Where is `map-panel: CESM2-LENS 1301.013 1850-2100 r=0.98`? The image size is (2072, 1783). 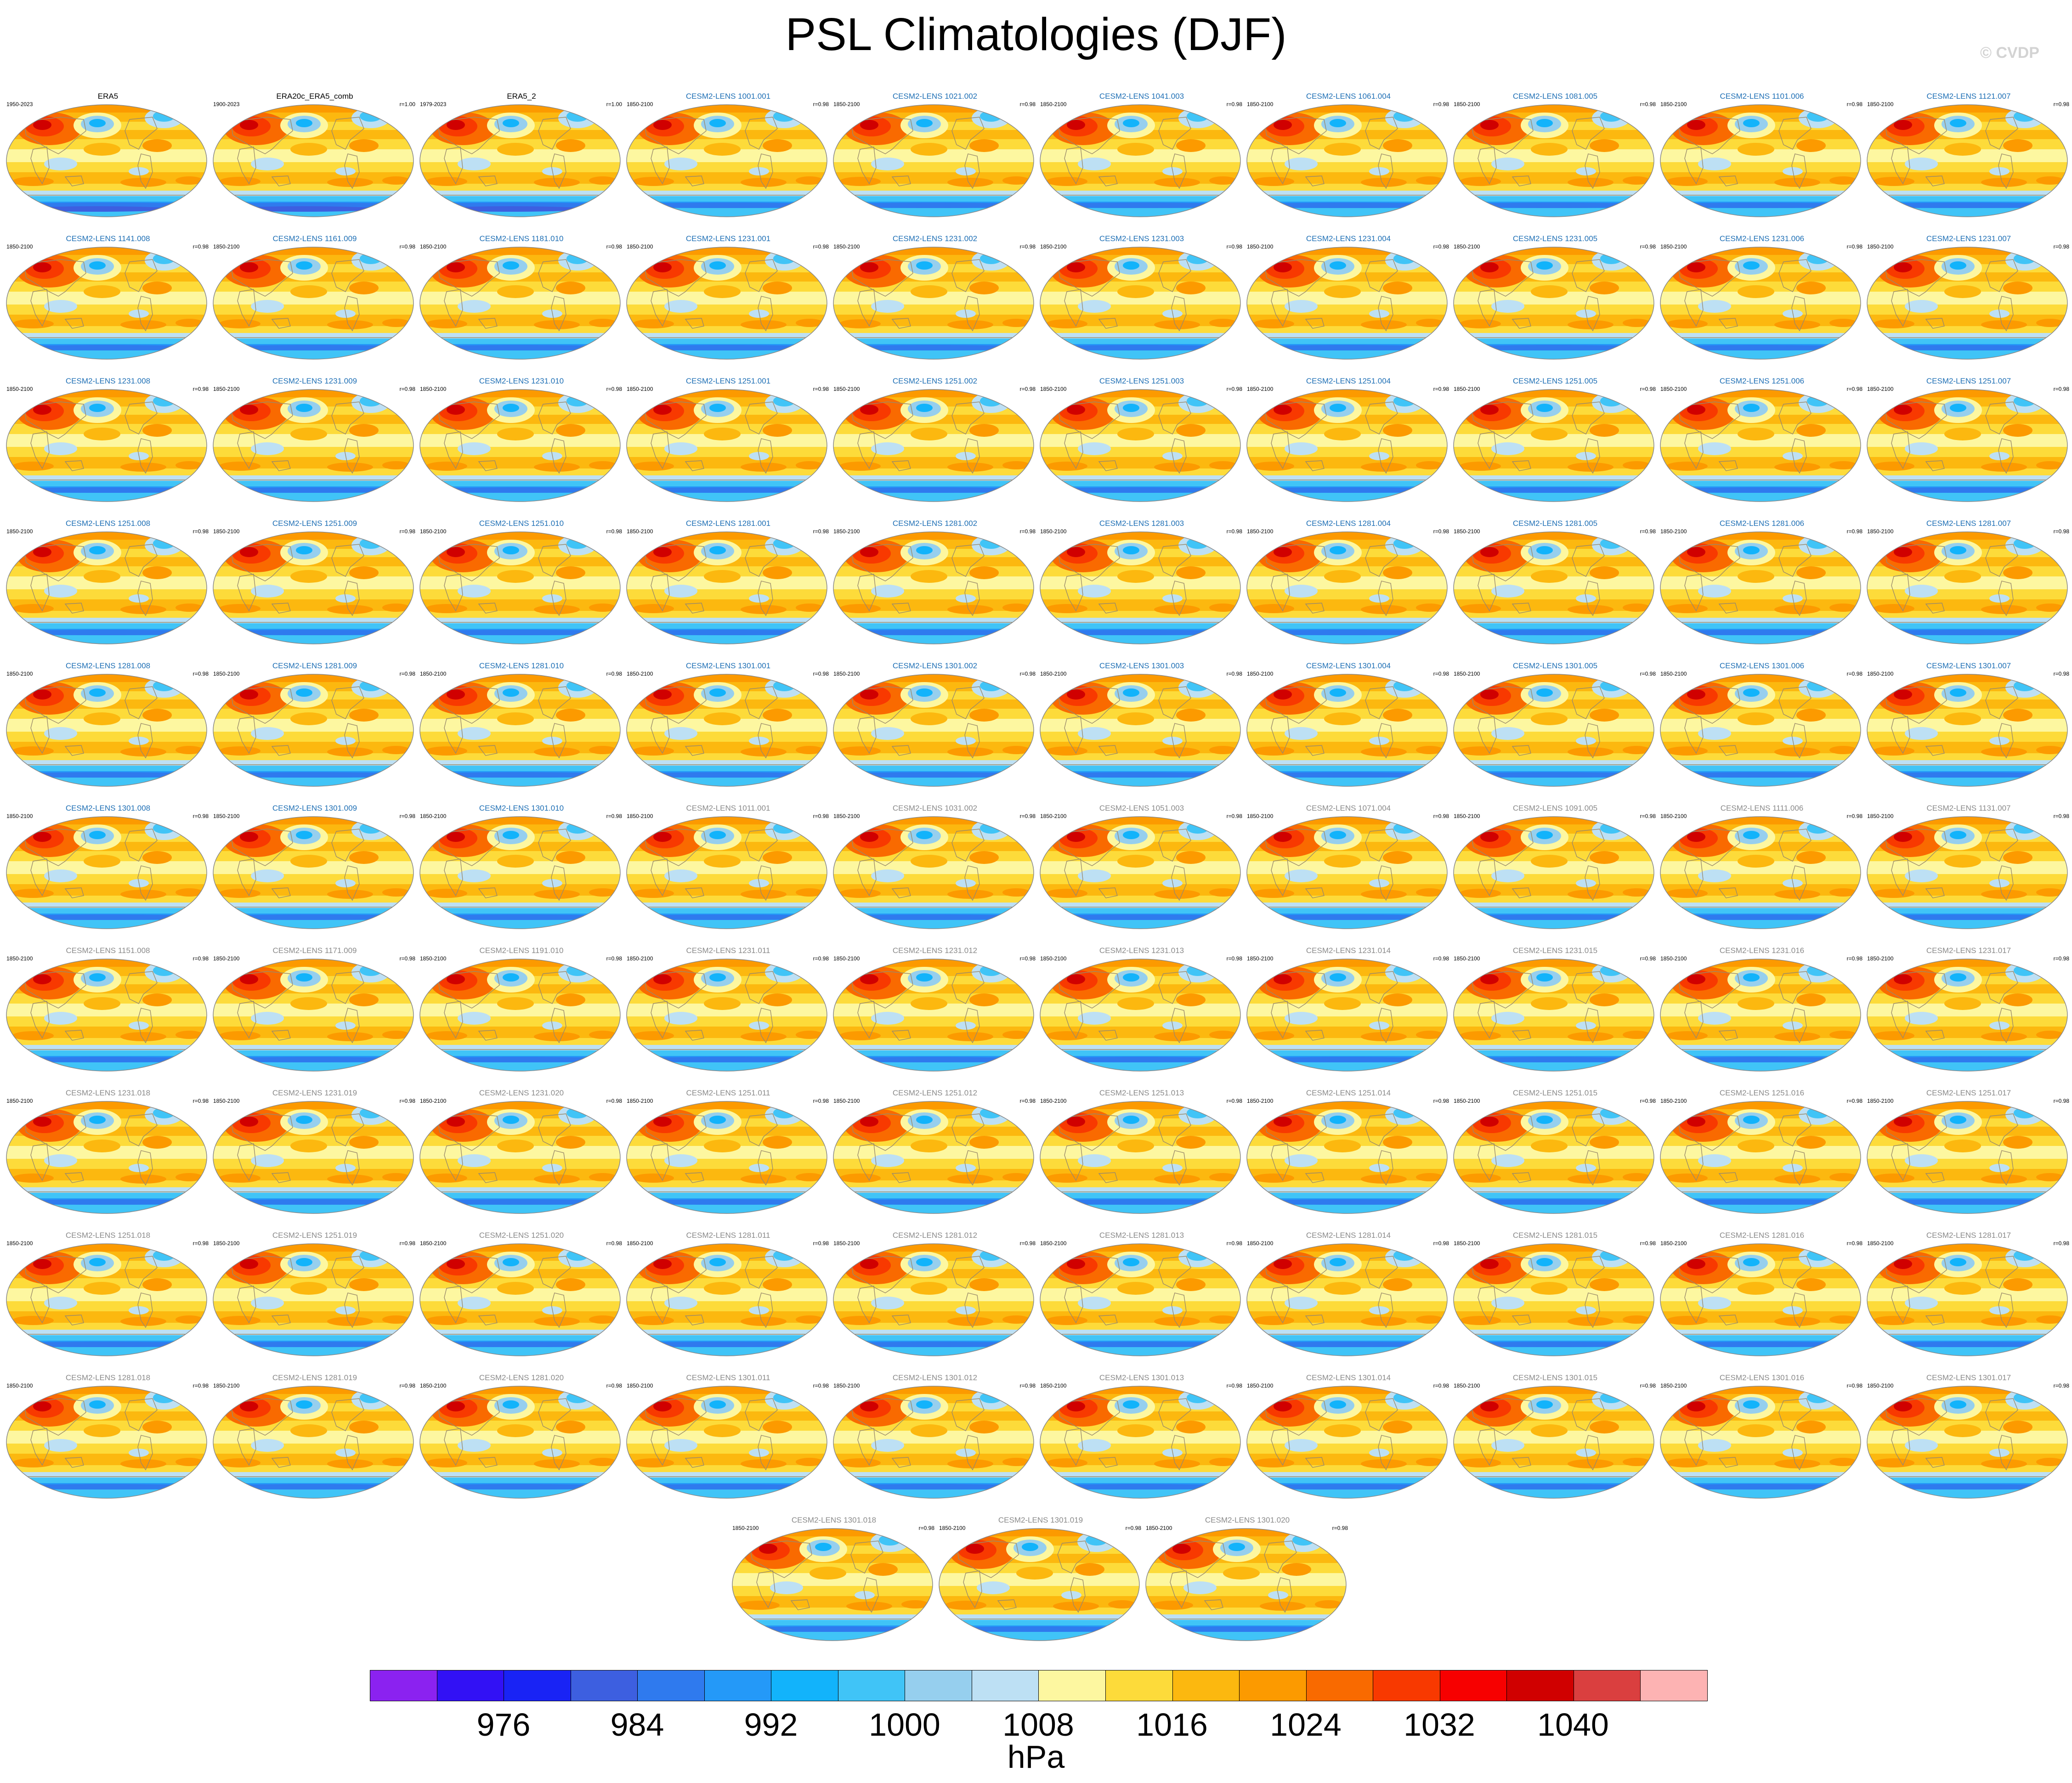
map-panel: CESM2-LENS 1301.013 1850-2100 r=0.98 is located at coordinates (1141, 1442).